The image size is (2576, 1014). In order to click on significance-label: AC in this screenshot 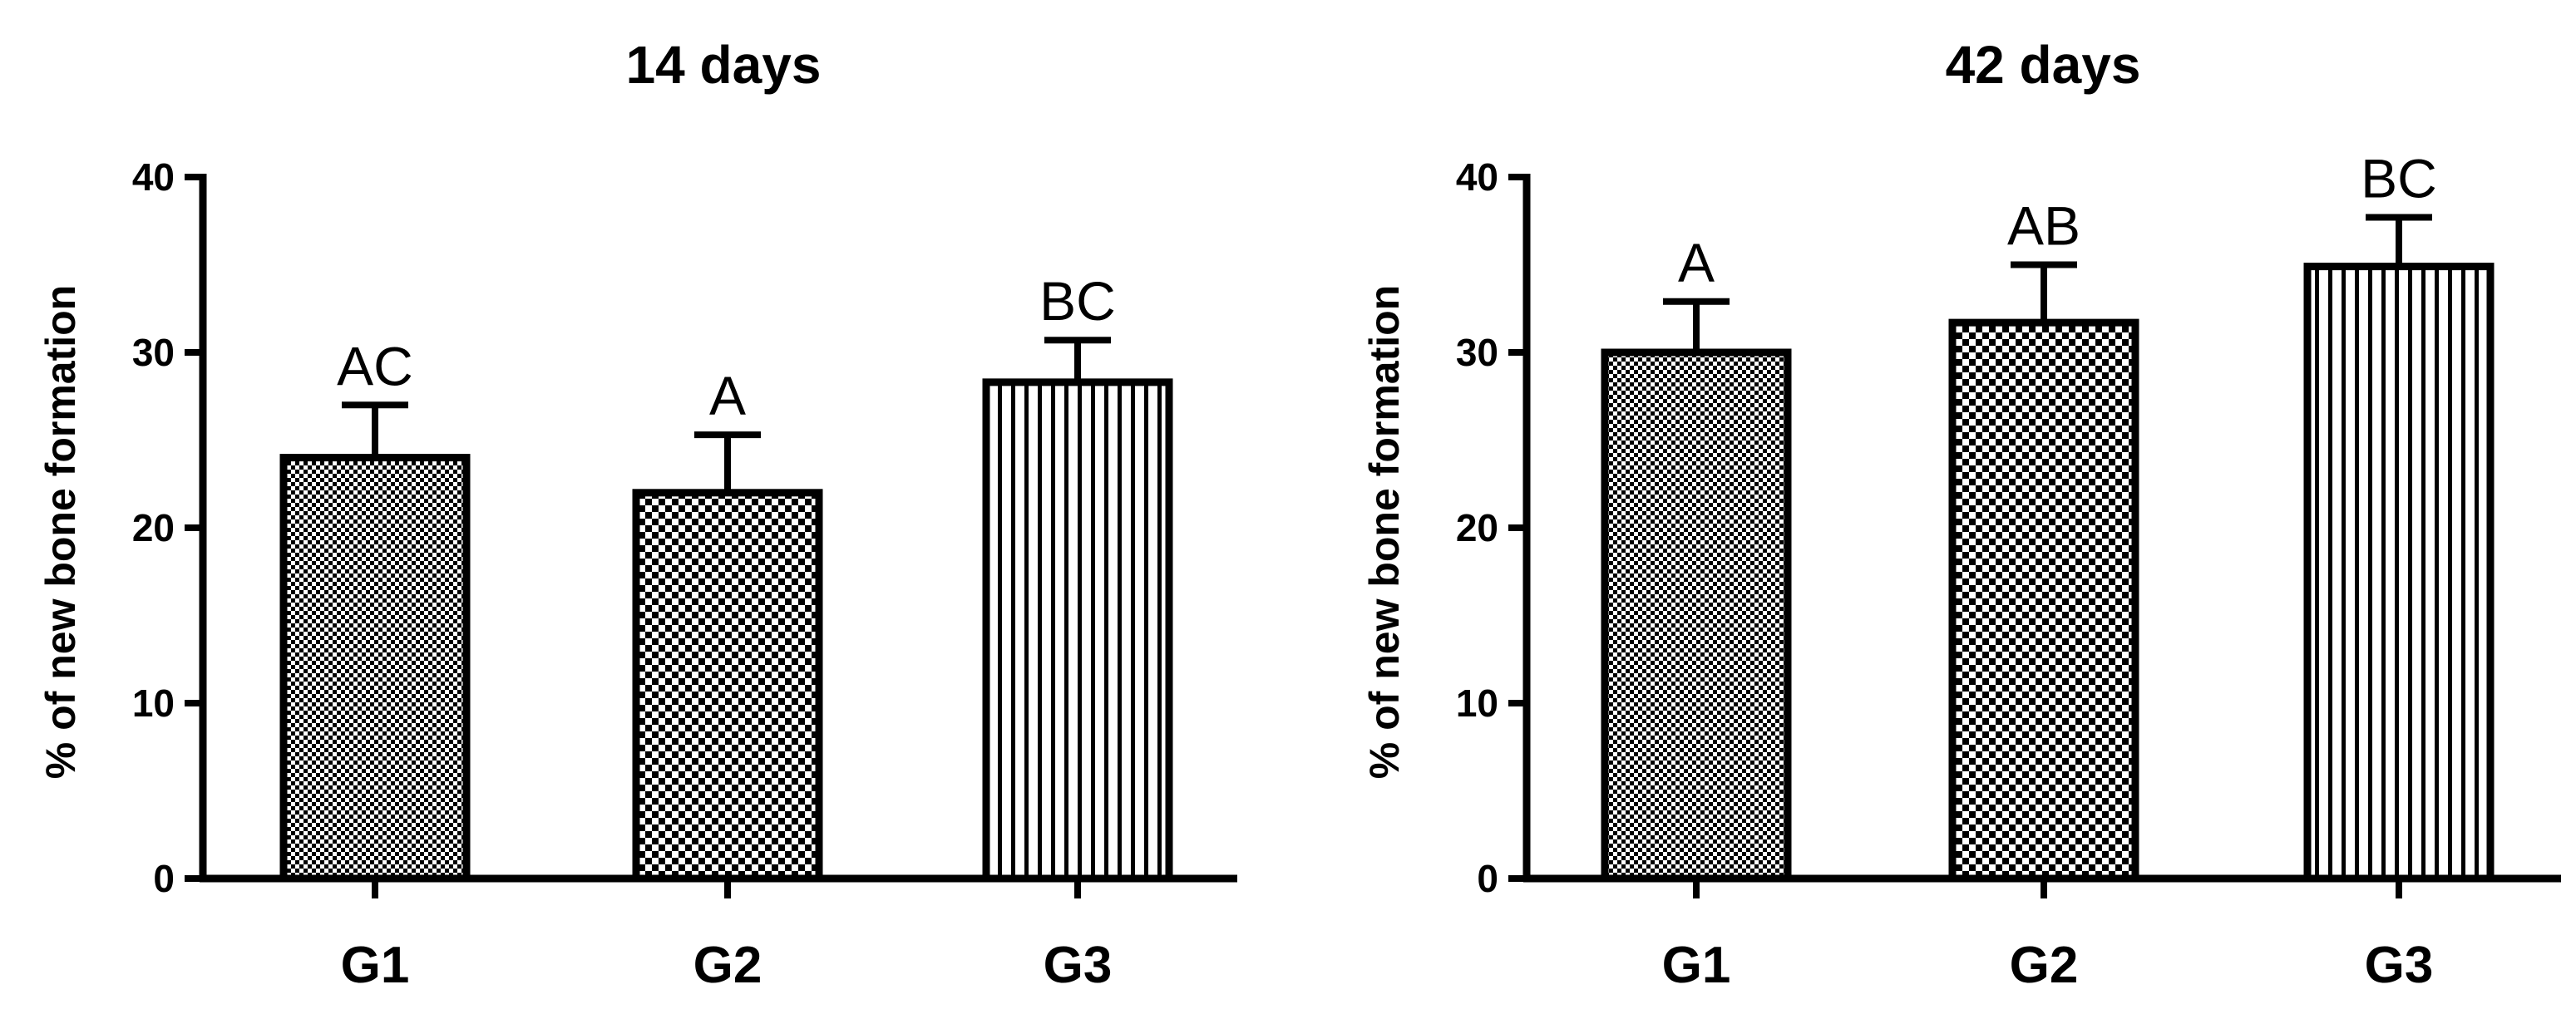, I will do `click(375, 365)`.